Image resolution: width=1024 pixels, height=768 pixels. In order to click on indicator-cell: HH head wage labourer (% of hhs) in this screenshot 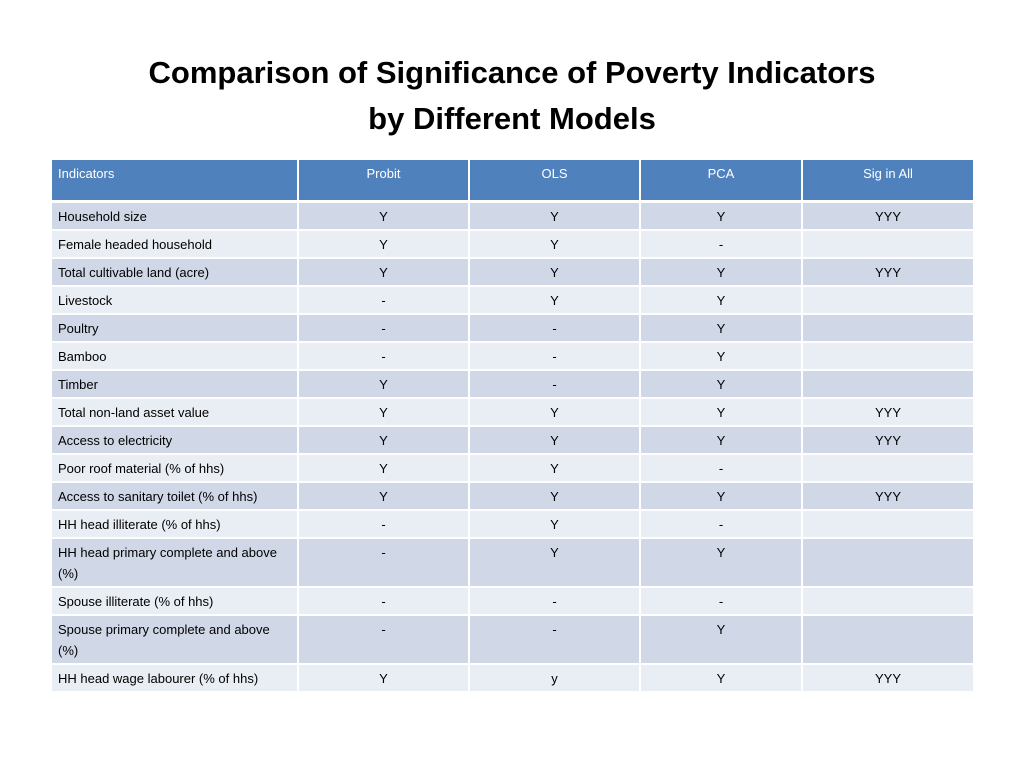, I will do `click(175, 678)`.